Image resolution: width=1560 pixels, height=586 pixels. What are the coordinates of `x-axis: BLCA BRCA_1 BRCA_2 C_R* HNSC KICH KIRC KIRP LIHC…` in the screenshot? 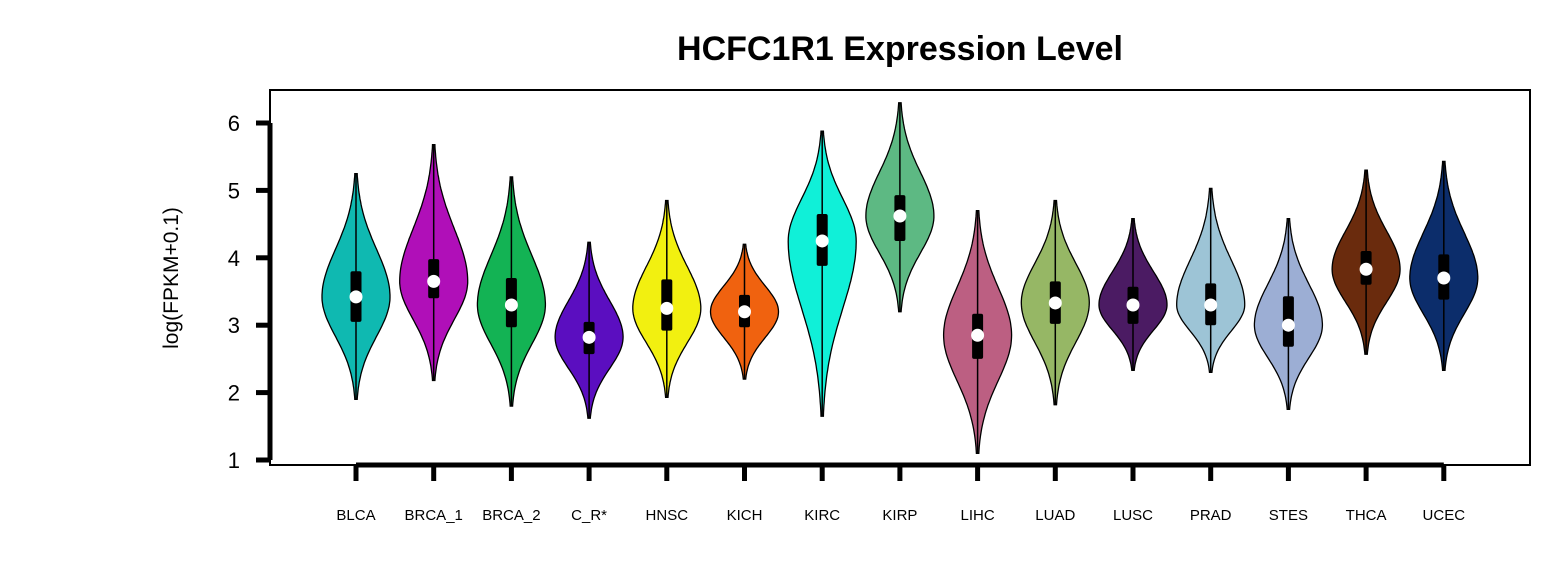 It's located at (901, 493).